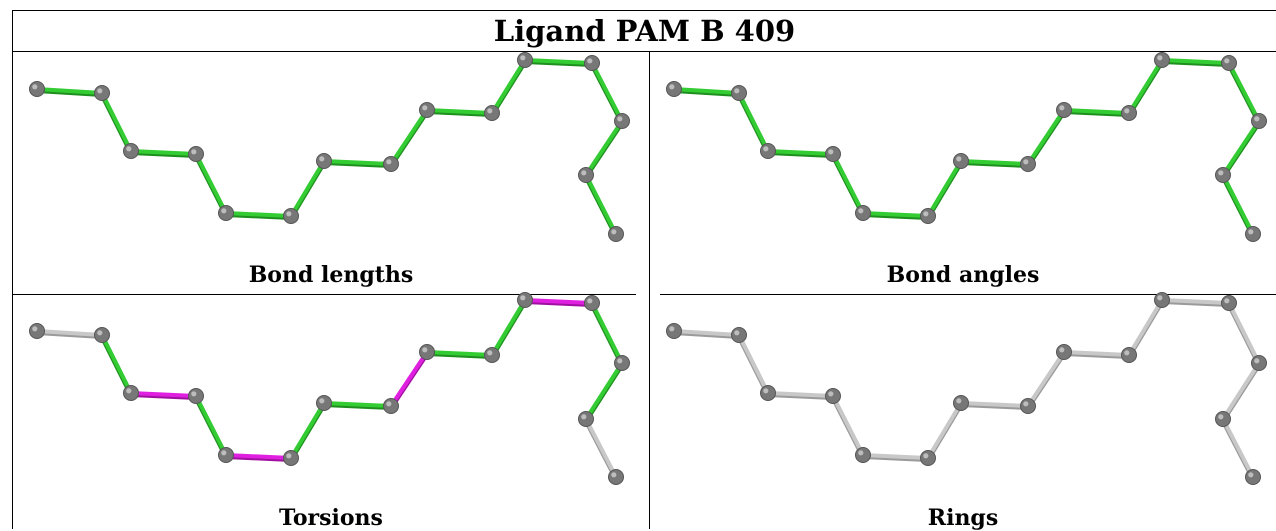 The width and height of the screenshot is (1276, 531). I want to click on panel-divider-right, so click(968, 294).